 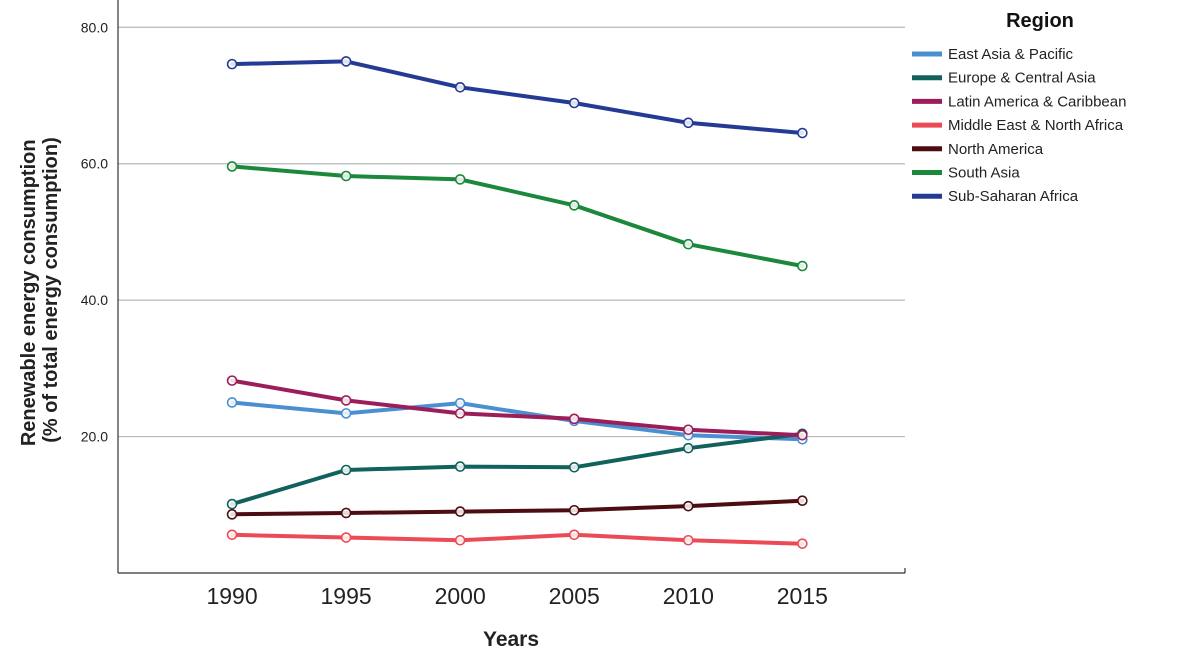 What do you see at coordinates (94, 231) in the screenshot?
I see `y-axis-ticks: 20.0 40.0 60.0 80.0` at bounding box center [94, 231].